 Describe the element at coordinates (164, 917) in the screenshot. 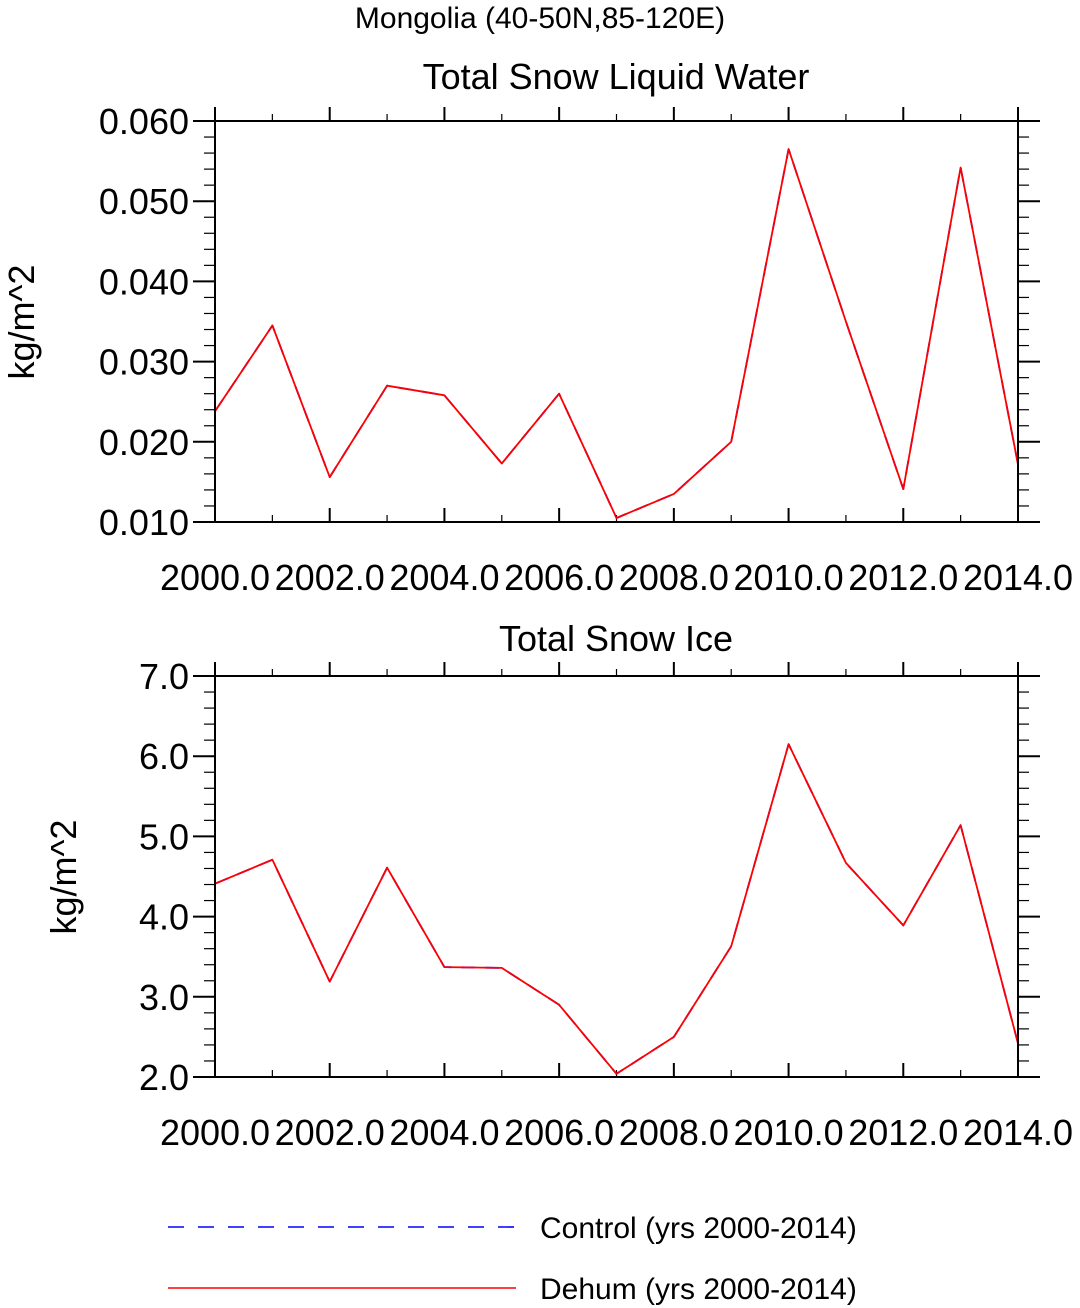

I see `y-tick-label: 4.0` at that location.